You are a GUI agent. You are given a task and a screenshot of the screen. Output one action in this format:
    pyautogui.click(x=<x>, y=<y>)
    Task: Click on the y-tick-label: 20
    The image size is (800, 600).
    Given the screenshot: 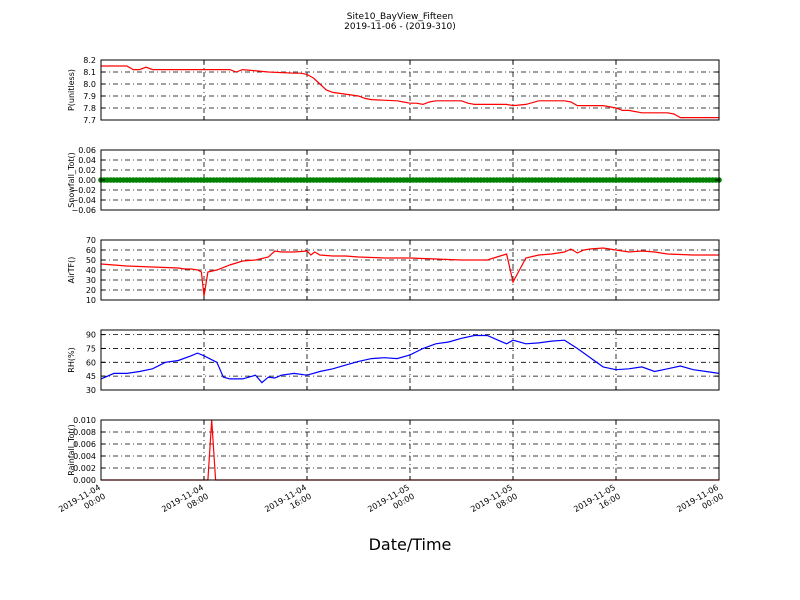 What is the action you would take?
    pyautogui.click(x=91, y=290)
    